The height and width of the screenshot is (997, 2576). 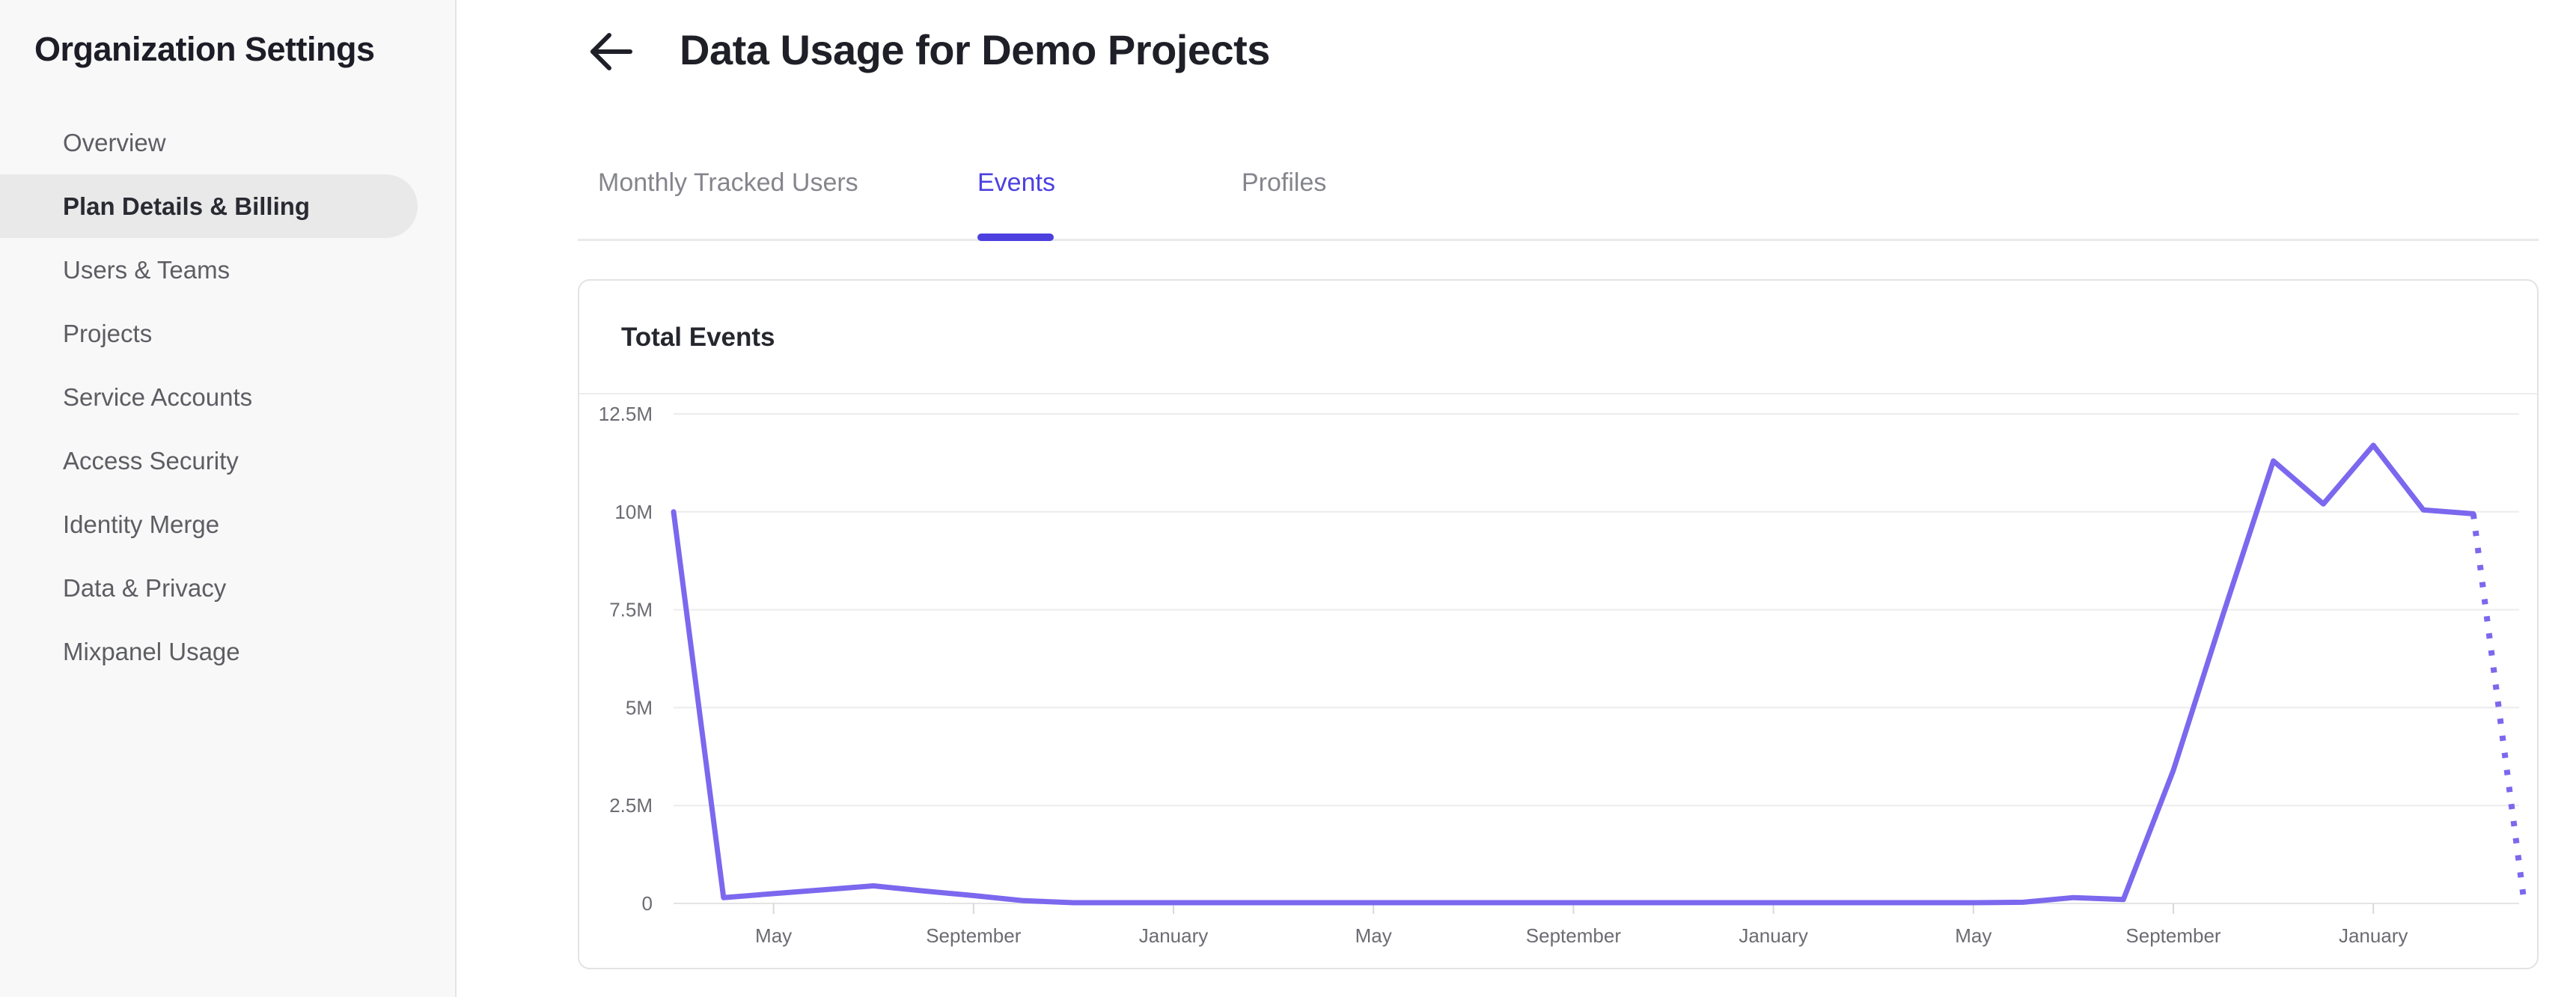 I want to click on card-divider, so click(x=1558, y=393).